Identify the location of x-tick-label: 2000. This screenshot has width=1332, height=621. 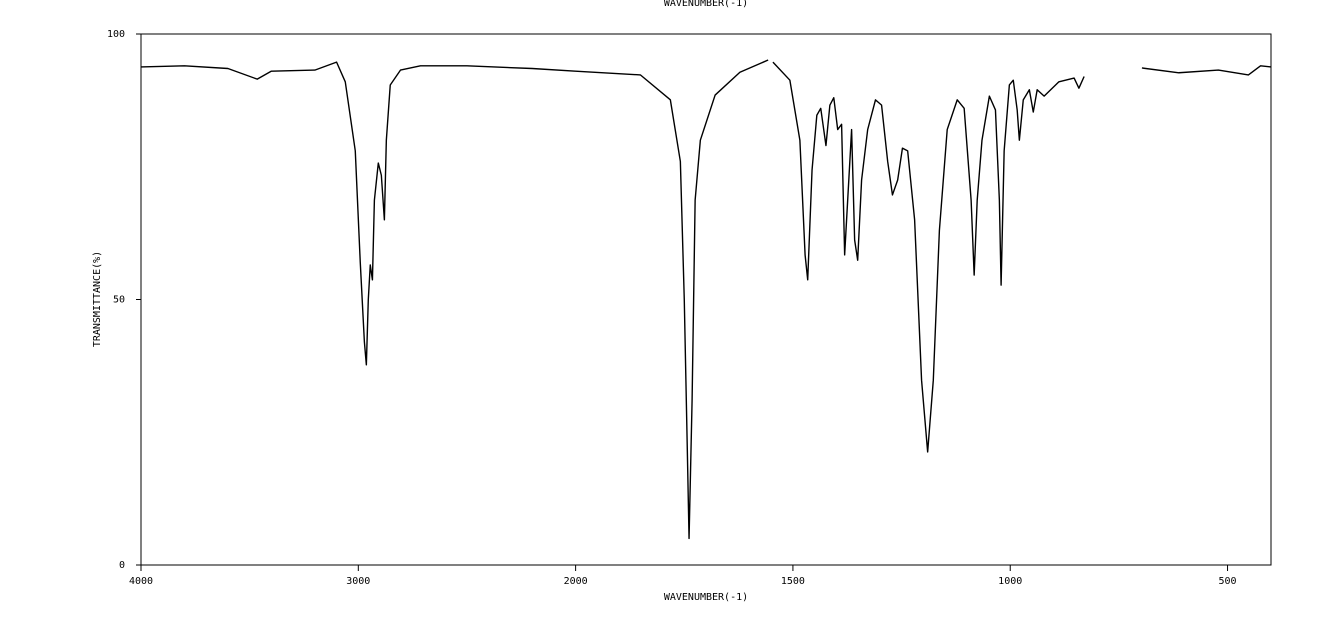
(576, 581).